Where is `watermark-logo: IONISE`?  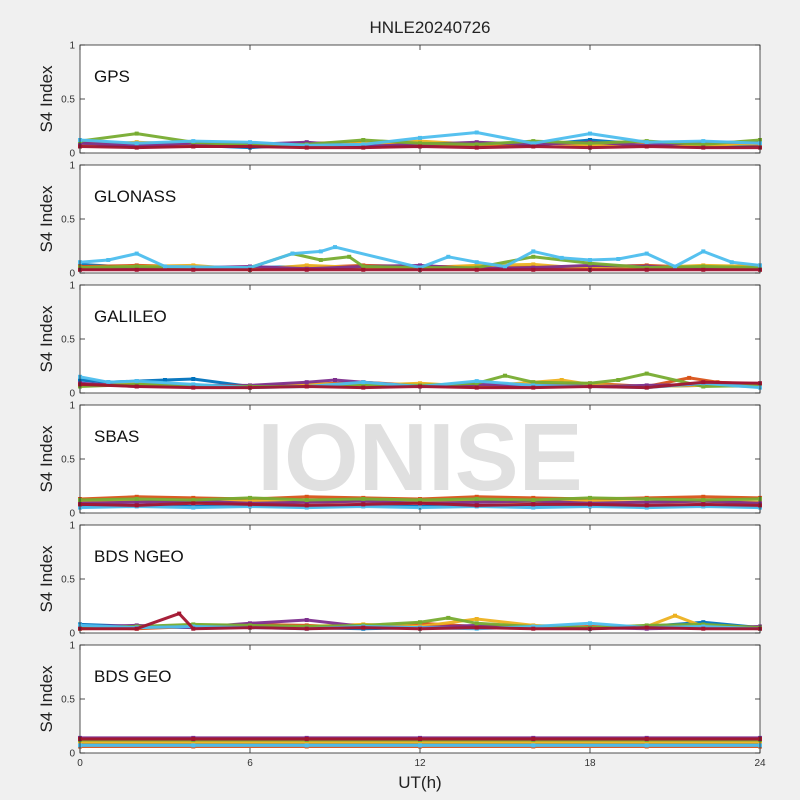 watermark-logo: IONISE is located at coordinates (419, 457).